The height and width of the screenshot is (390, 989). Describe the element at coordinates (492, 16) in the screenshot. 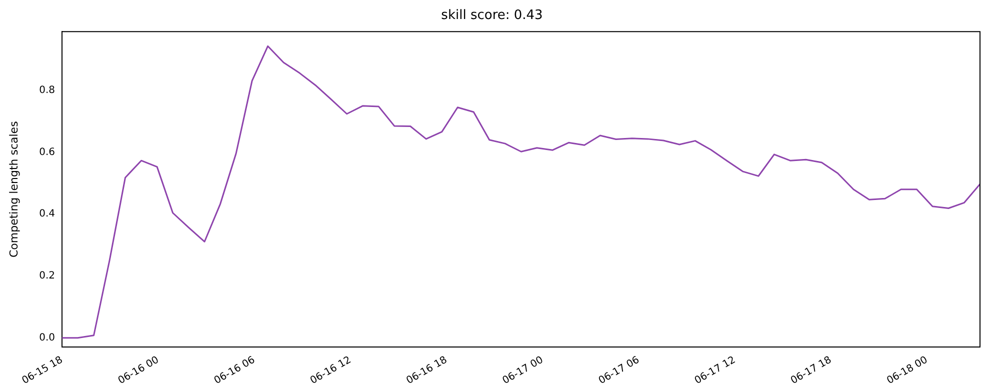

I see `chart-title: skill score: 0.43` at that location.